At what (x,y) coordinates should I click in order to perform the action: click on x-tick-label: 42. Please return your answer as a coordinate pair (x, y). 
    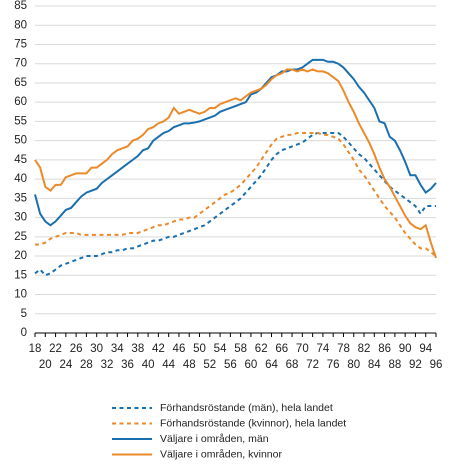
    Looking at the image, I should click on (158, 349).